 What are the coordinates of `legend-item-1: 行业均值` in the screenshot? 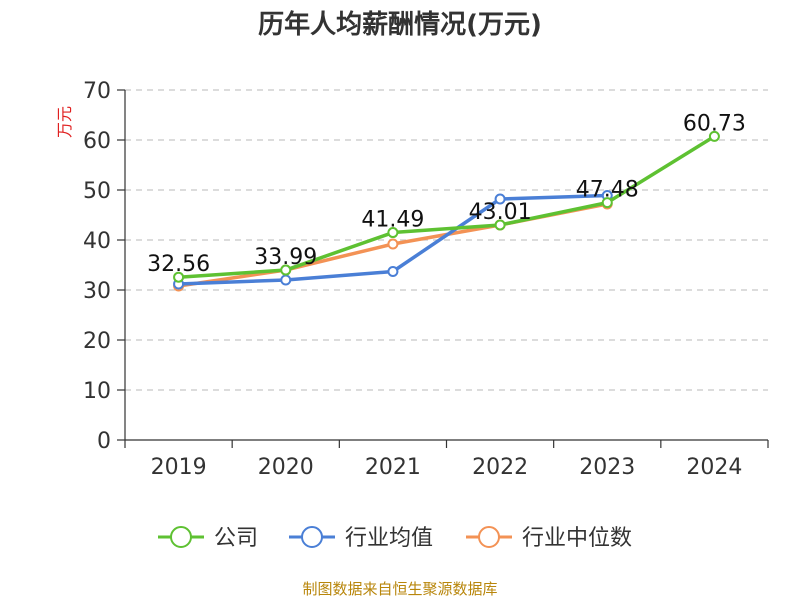 It's located at (361, 538).